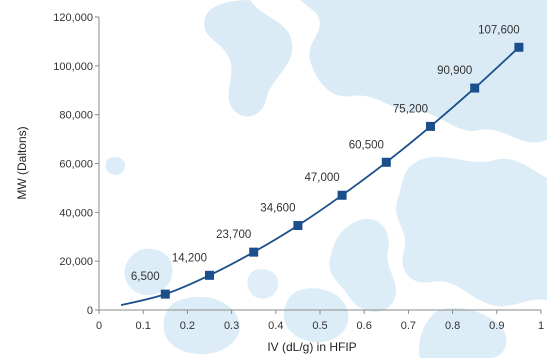 Image resolution: width=547 pixels, height=358 pixels. I want to click on x-axis-ticks: 0 0.1 0.2 0.3 0.4 0.5 0.6 0.7 0.8 0.9 1, so click(320, 321).